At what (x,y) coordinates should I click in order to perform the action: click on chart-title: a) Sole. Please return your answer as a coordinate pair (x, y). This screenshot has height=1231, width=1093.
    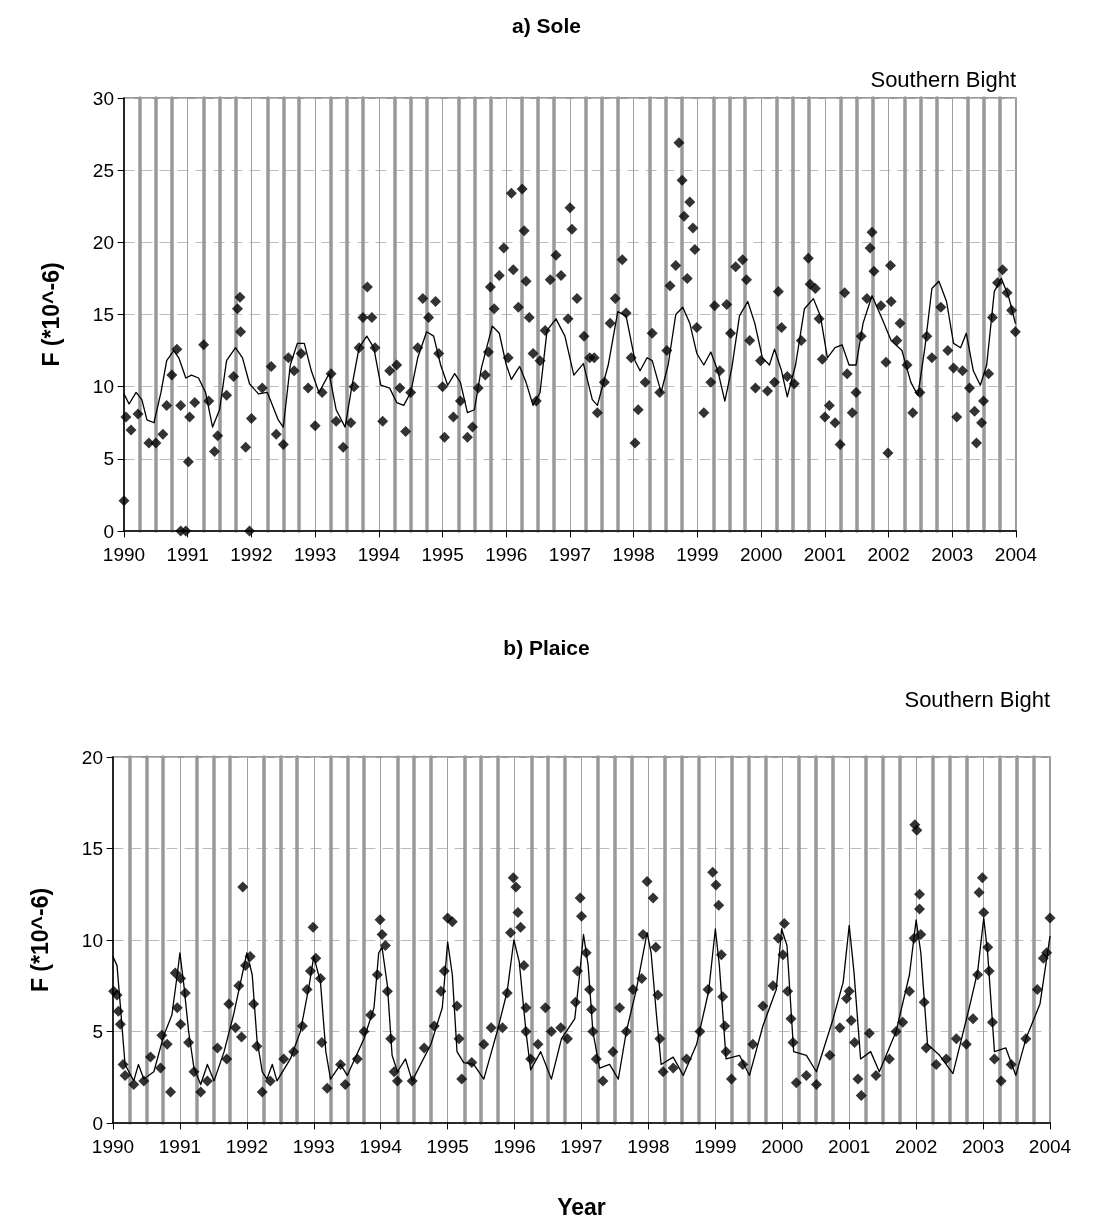
    Looking at the image, I should click on (546, 25).